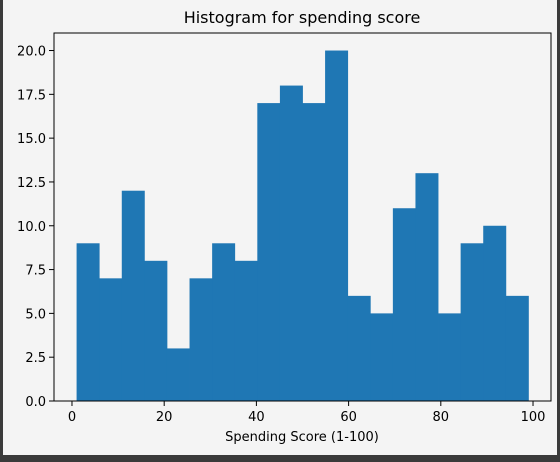 This screenshot has width=560, height=462. I want to click on x-tick-label-2: 40, so click(256, 417).